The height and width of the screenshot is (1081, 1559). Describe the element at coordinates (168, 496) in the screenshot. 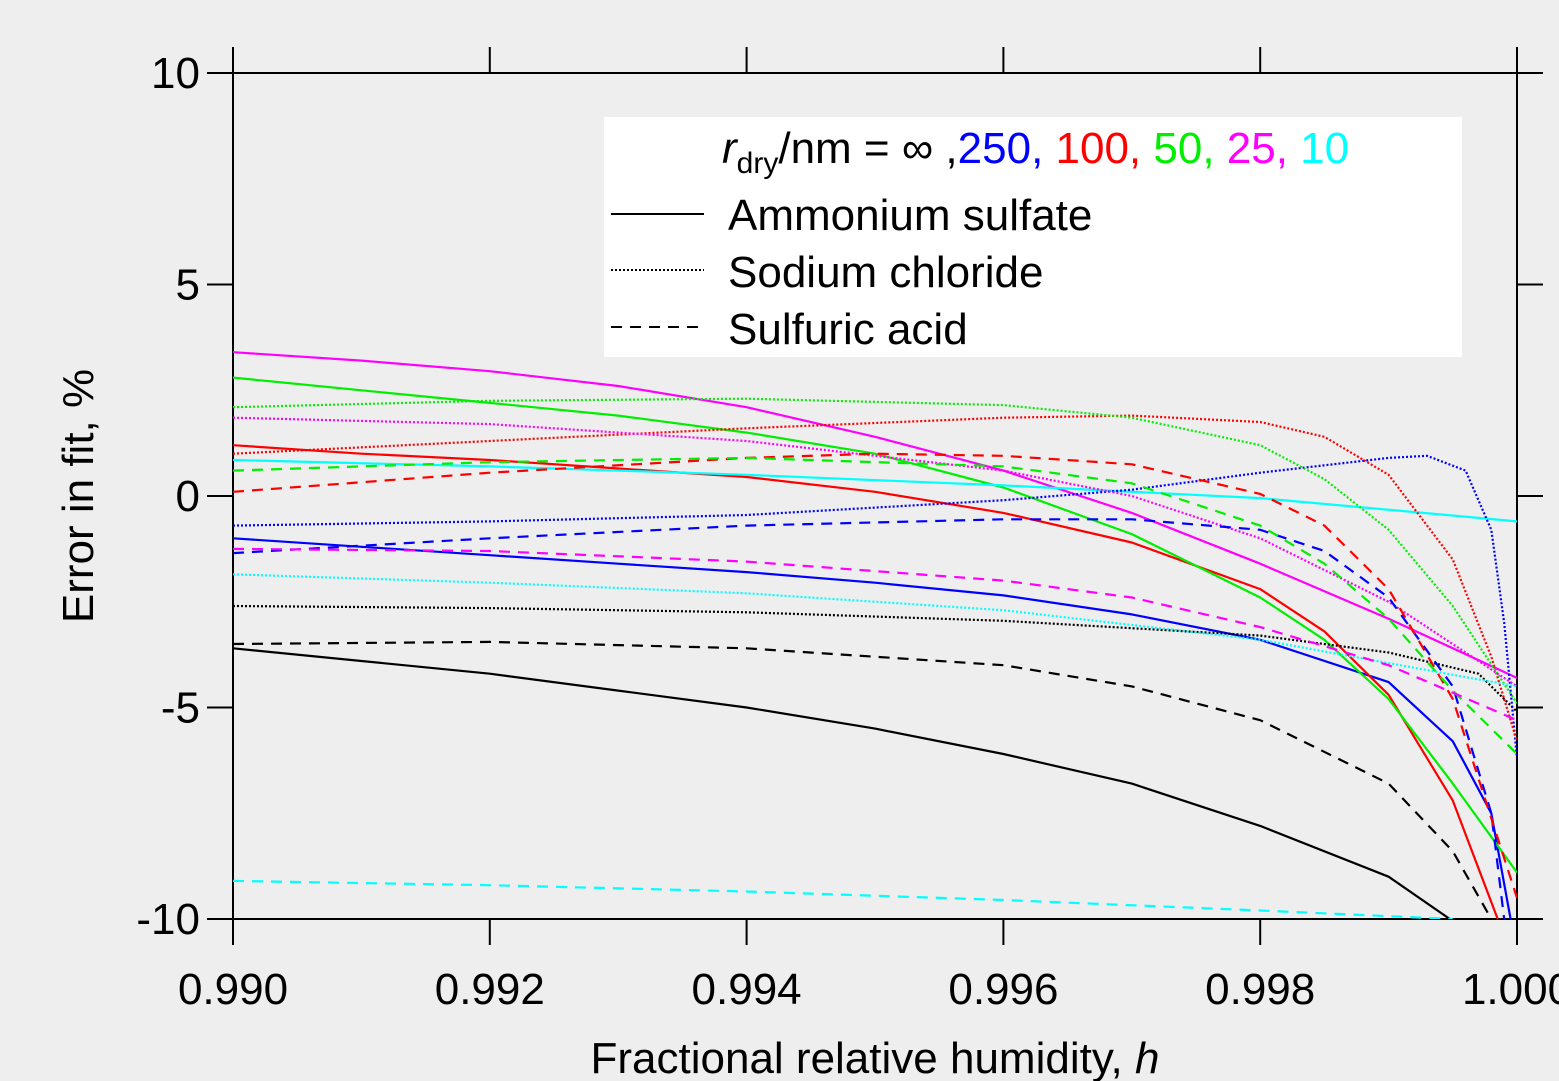

I see `y-tick-labels: 10 5 0 -5 -10` at that location.